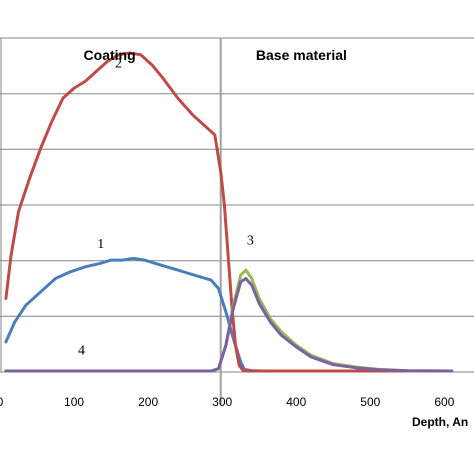 The width and height of the screenshot is (474, 474). Describe the element at coordinates (444, 402) in the screenshot. I see `x-tick-label: 600` at that location.